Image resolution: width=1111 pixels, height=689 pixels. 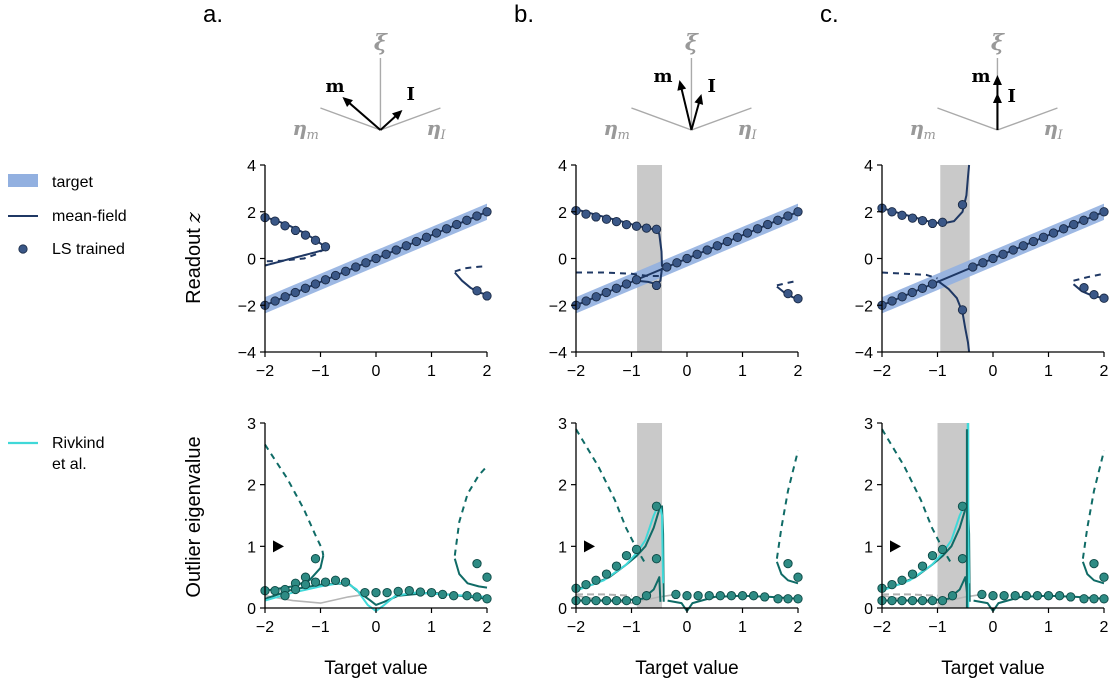 I want to click on panel-label: b., so click(x=524, y=14).